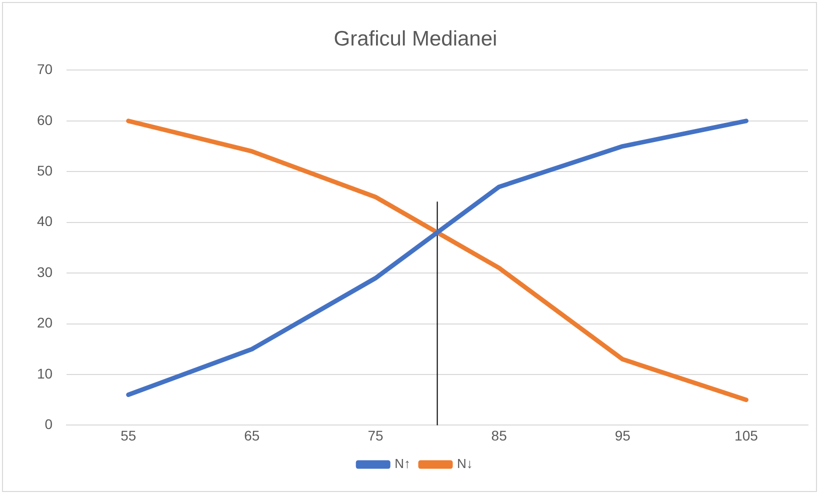 Image resolution: width=819 pixels, height=494 pixels. I want to click on y-tick-label: 30, so click(44, 272).